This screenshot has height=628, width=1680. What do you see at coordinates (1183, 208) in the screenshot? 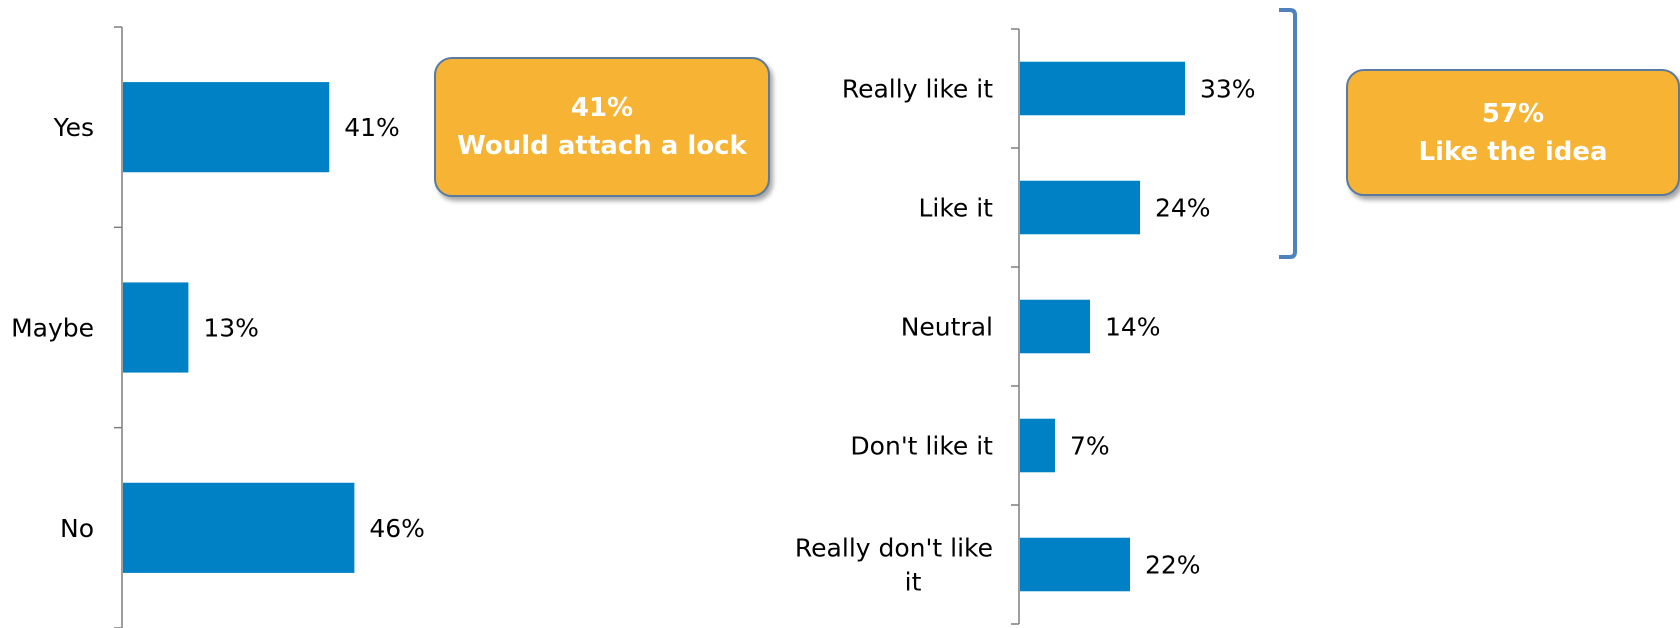
I see `value-label-like-it: 24%` at bounding box center [1183, 208].